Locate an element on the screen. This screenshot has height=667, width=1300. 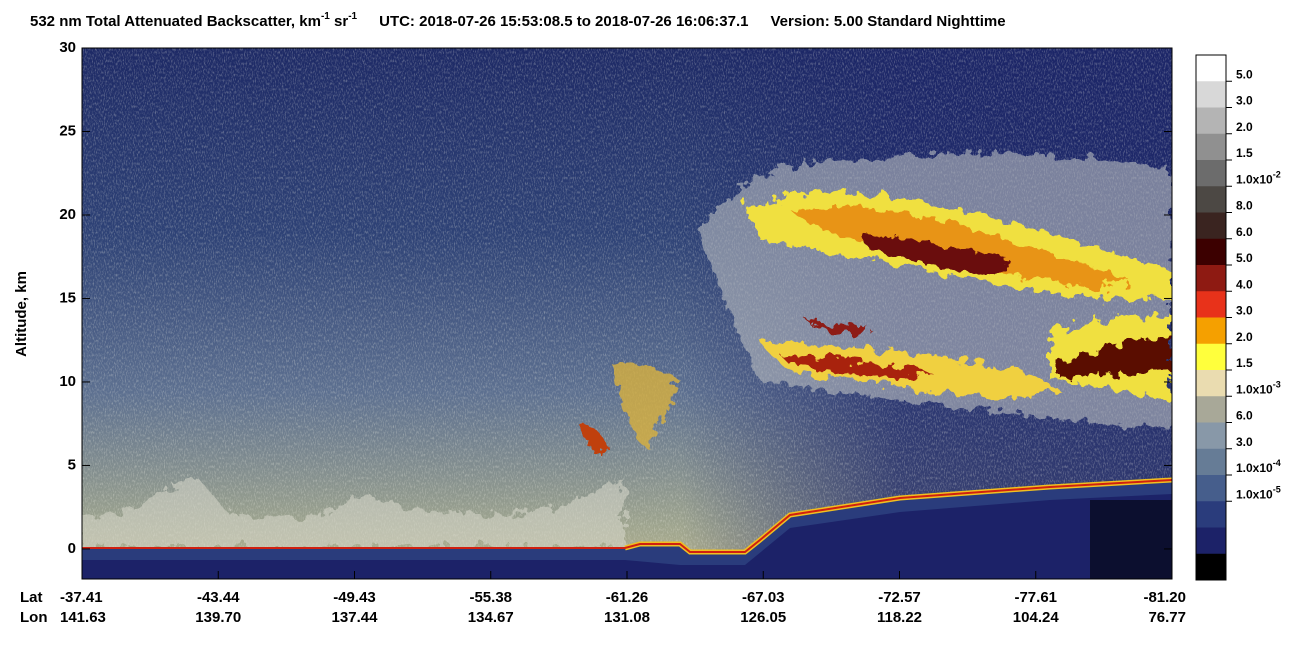
y-tick-label: 10 is located at coordinates (67, 381).